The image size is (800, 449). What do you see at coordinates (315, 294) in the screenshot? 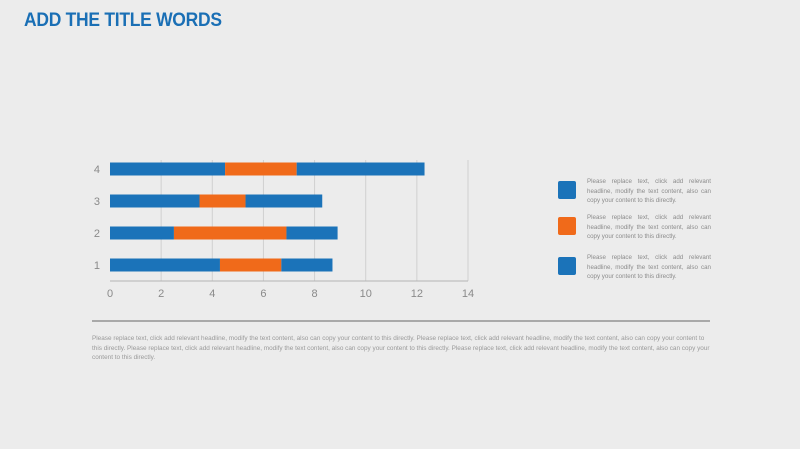
I see `x-tick-label: 8` at bounding box center [315, 294].